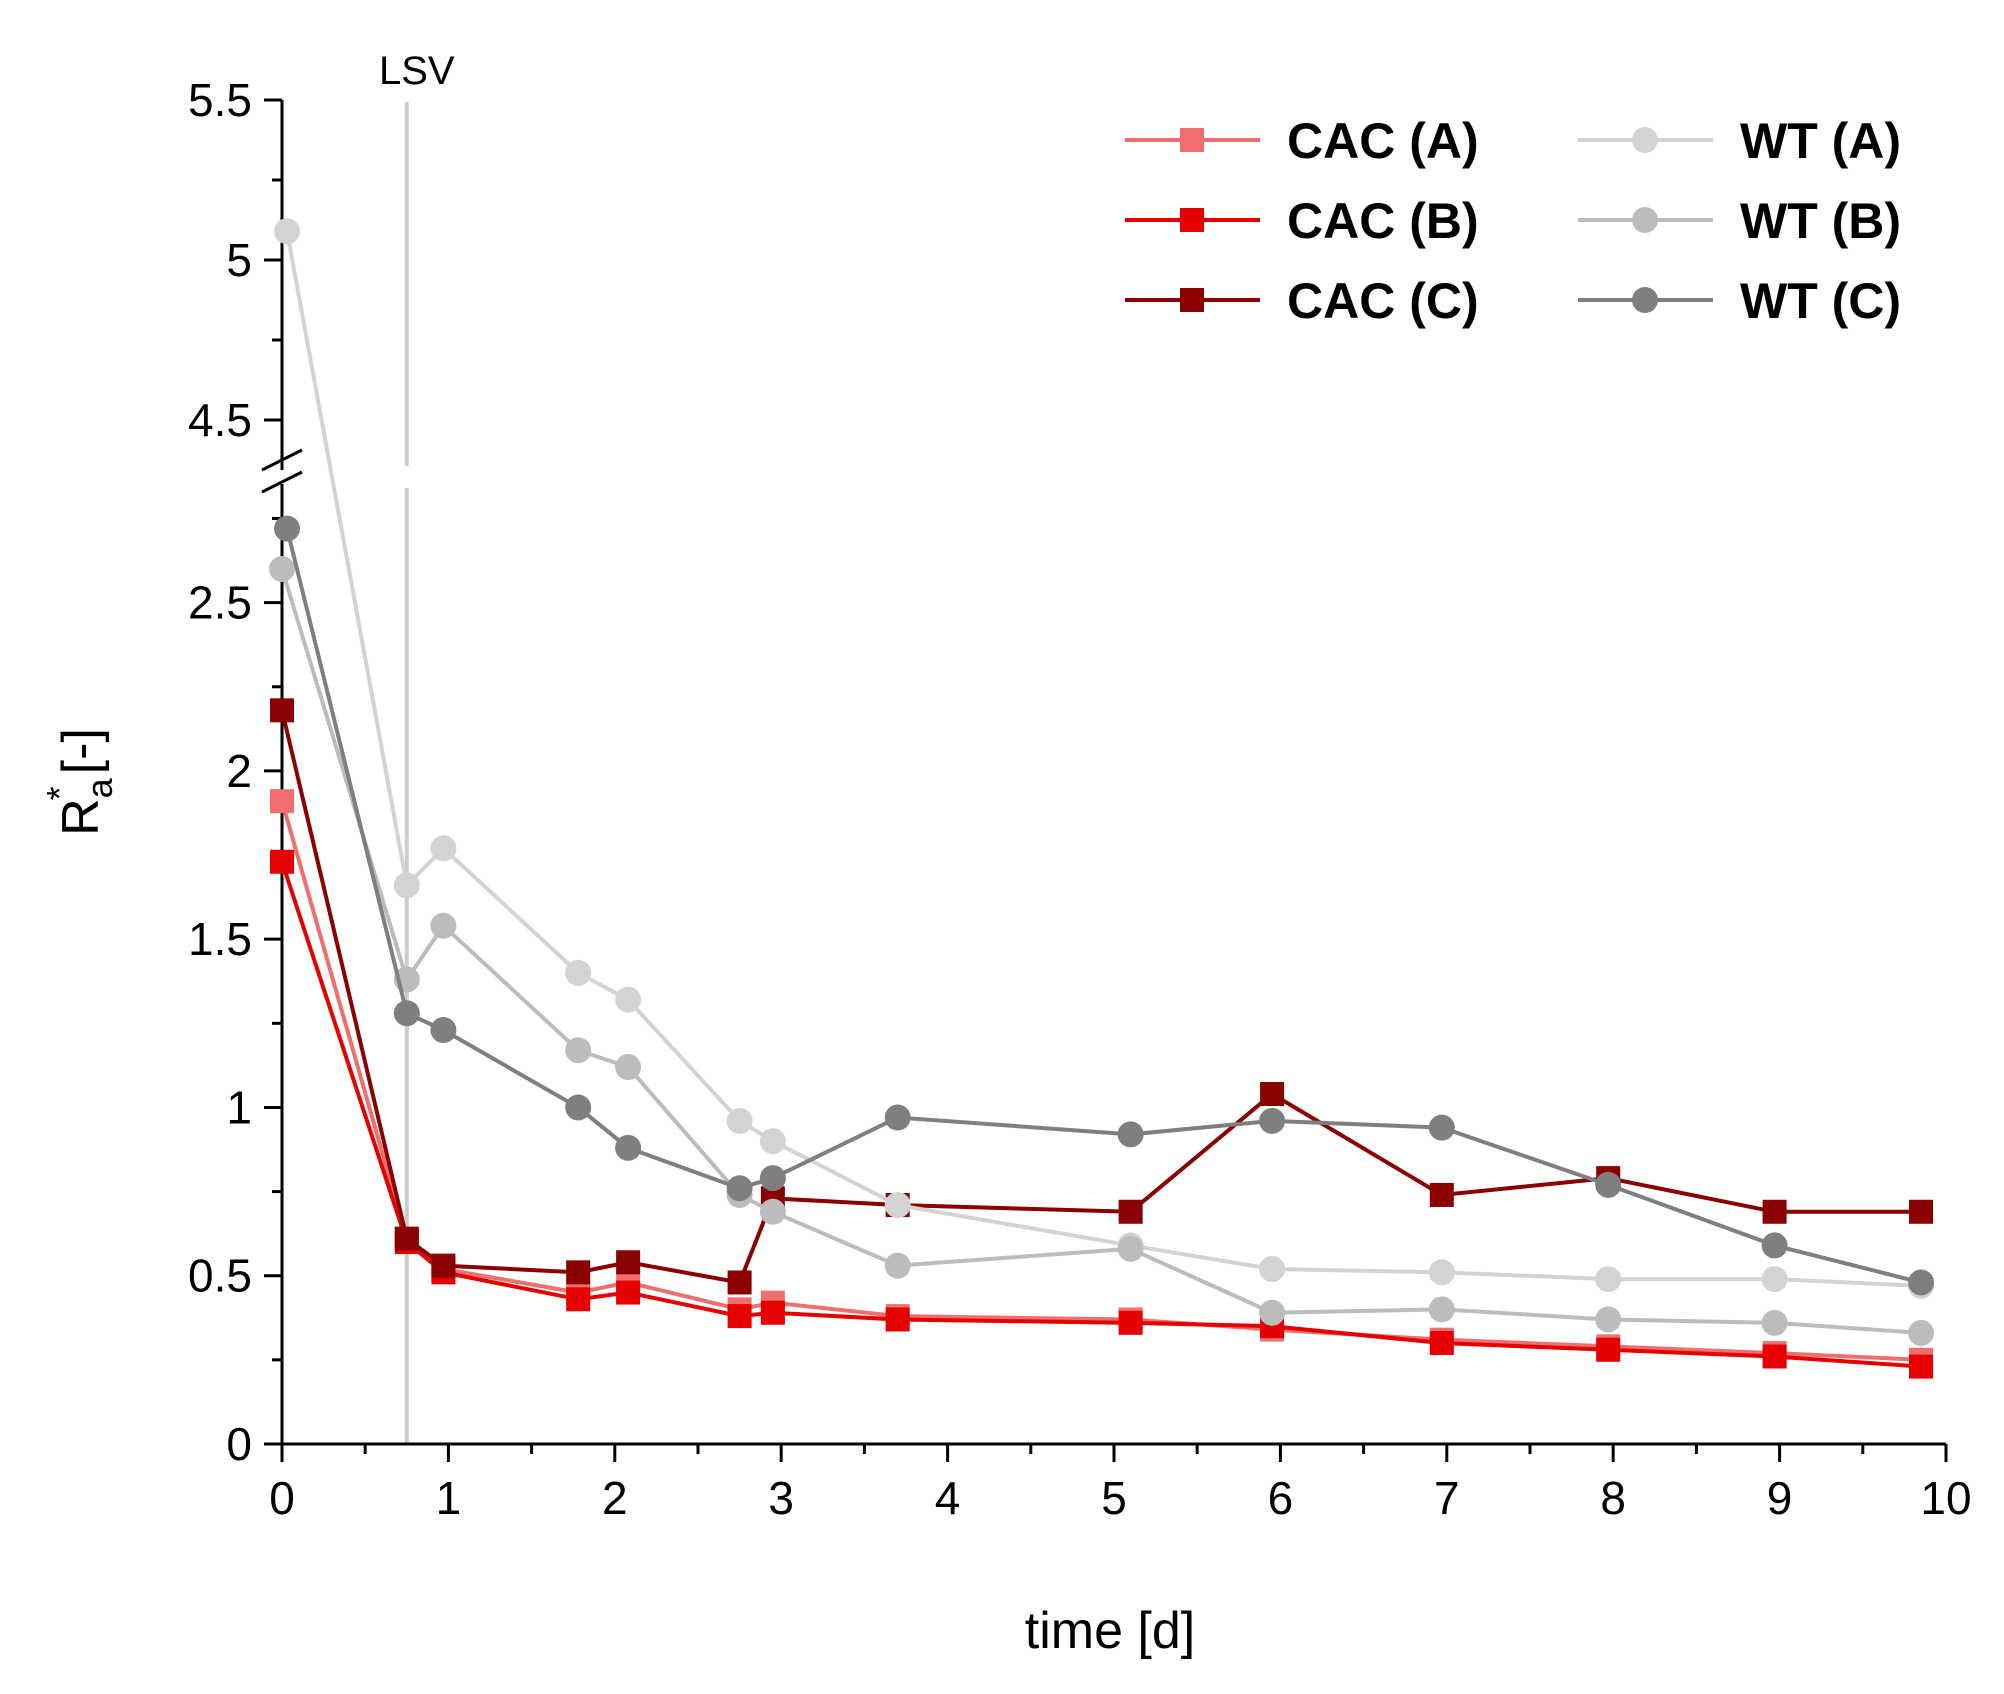 Image resolution: width=2004 pixels, height=1694 pixels. Describe the element at coordinates (220, 1276) in the screenshot. I see `y-tick-label: 0.5` at that location.